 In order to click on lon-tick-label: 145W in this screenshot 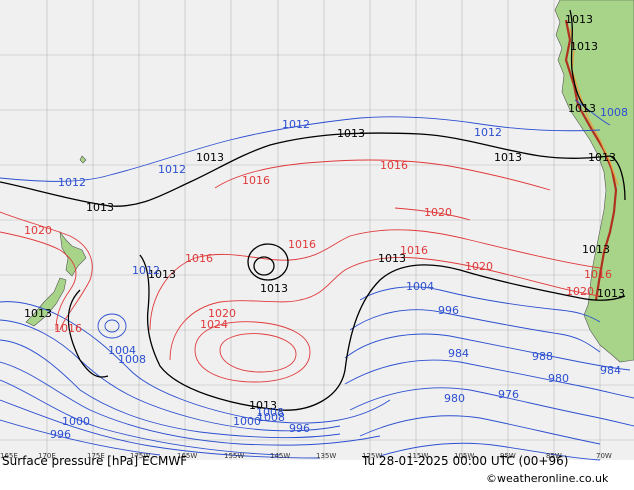, I will do `click(280, 456)`.